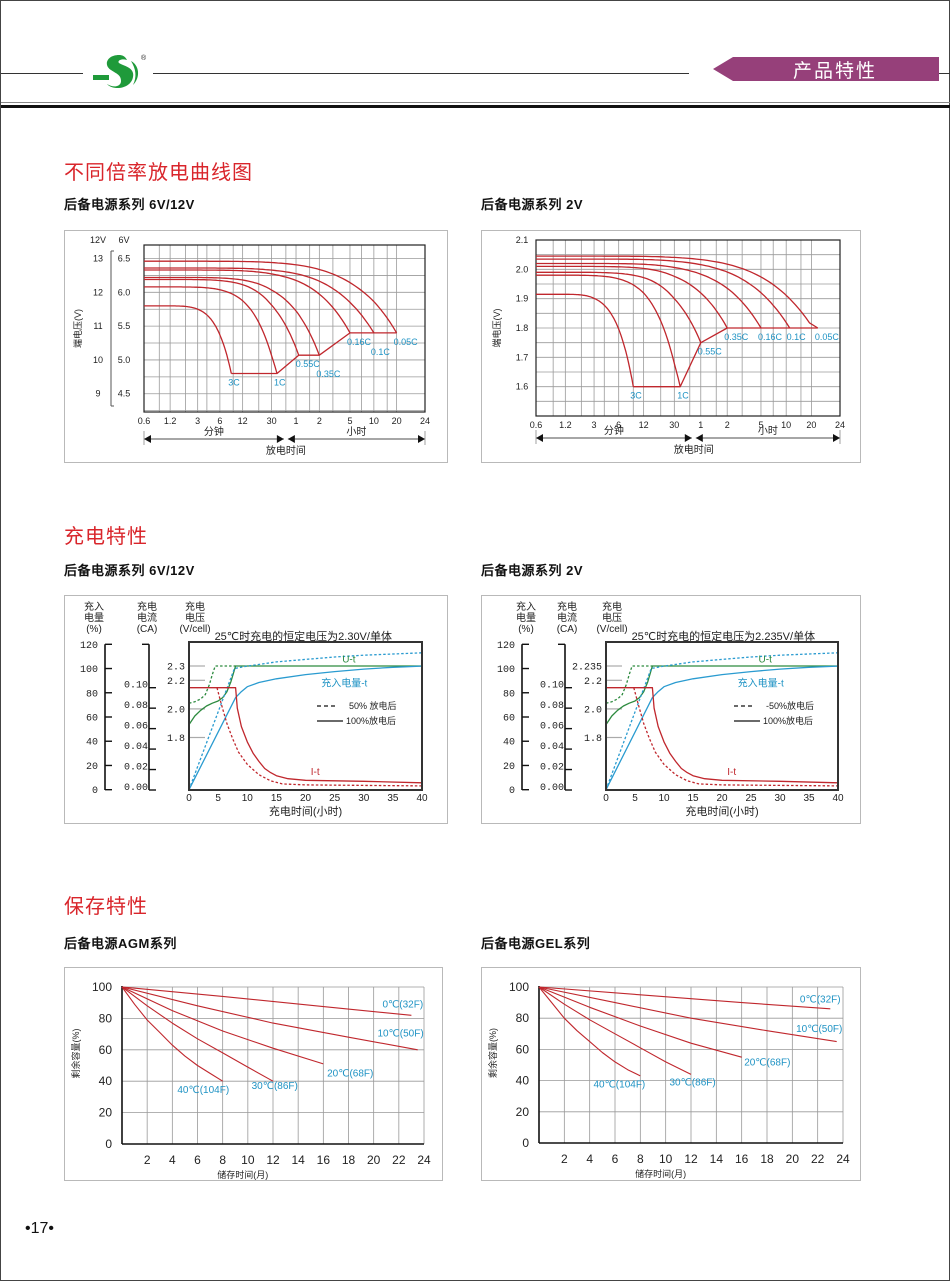 The height and width of the screenshot is (1281, 950). I want to click on rate-label: 0.1C, so click(381, 352).